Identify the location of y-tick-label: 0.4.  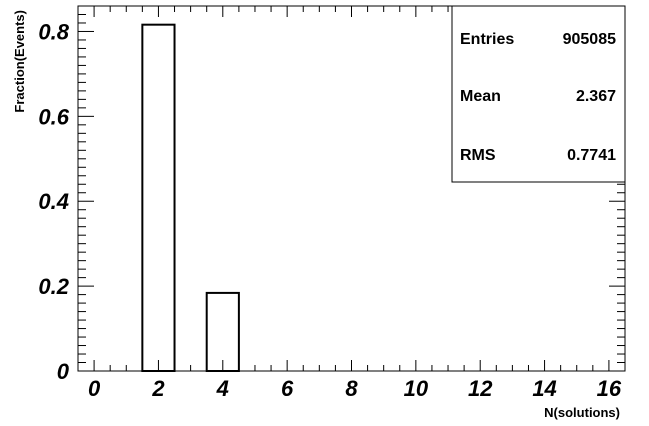
(53, 201).